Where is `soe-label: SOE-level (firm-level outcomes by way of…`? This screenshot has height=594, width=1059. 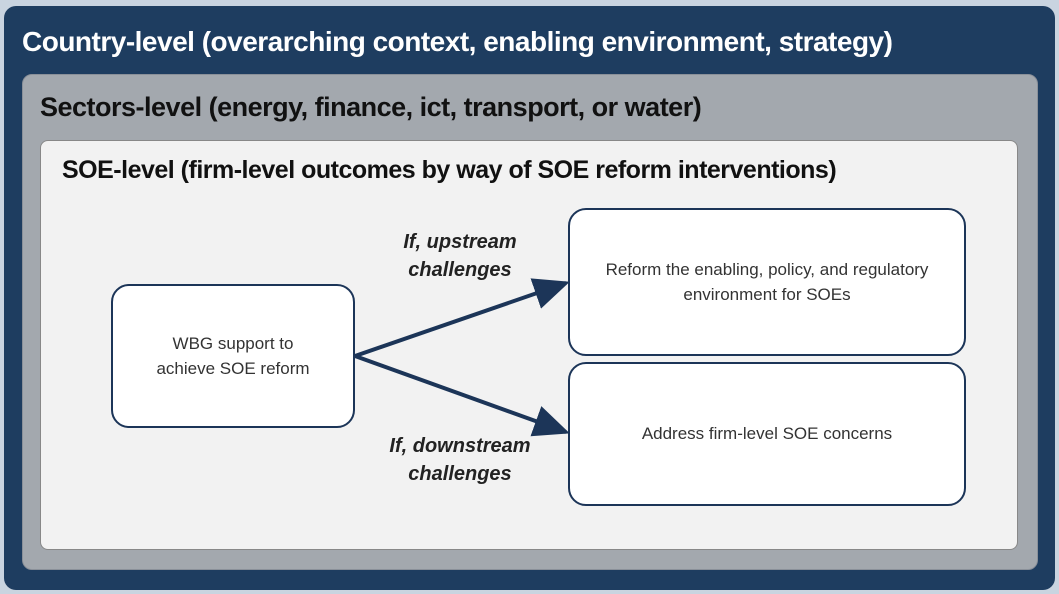
soe-label: SOE-level (firm-level outcomes by way of… is located at coordinates (449, 170).